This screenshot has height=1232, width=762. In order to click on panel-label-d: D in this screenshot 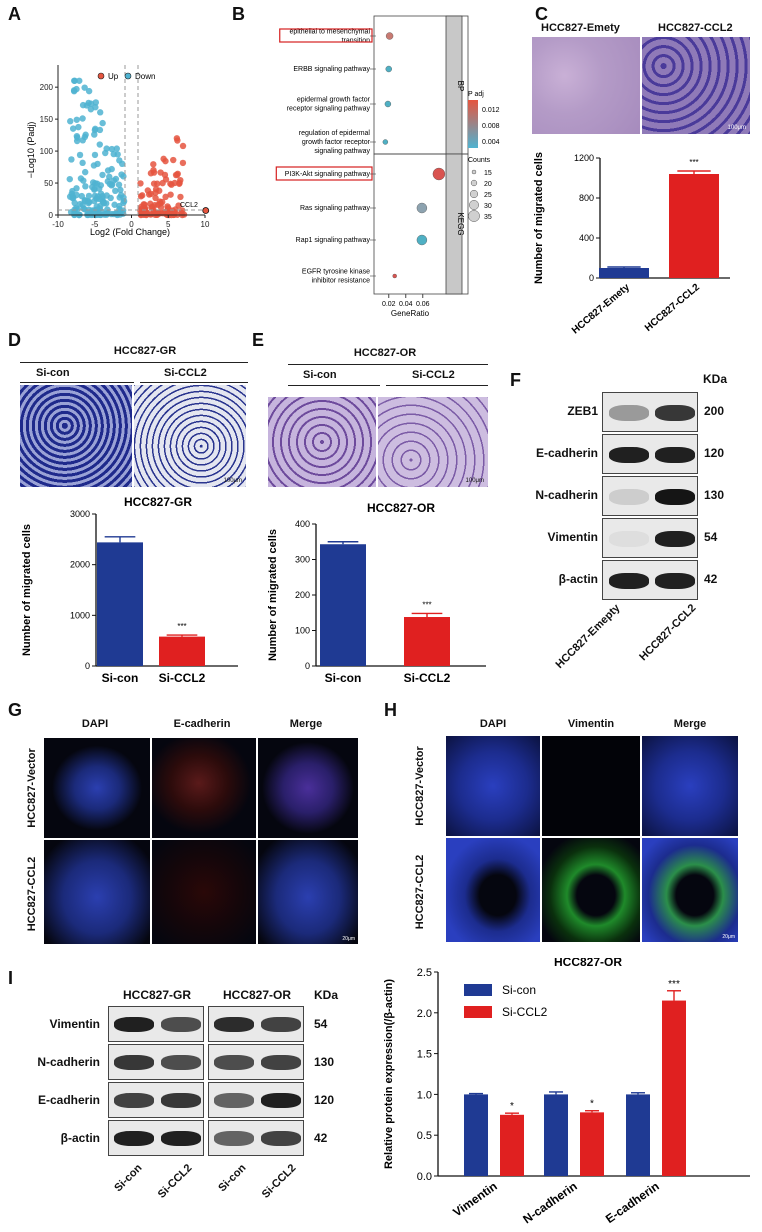, I will do `click(14, 340)`.